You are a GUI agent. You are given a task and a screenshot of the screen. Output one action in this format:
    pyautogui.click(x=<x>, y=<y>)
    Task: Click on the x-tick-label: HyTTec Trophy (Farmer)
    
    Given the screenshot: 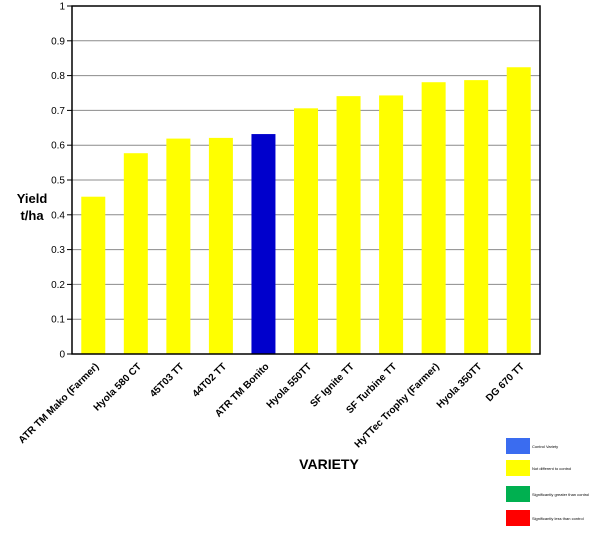 What is the action you would take?
    pyautogui.click(x=397, y=405)
    